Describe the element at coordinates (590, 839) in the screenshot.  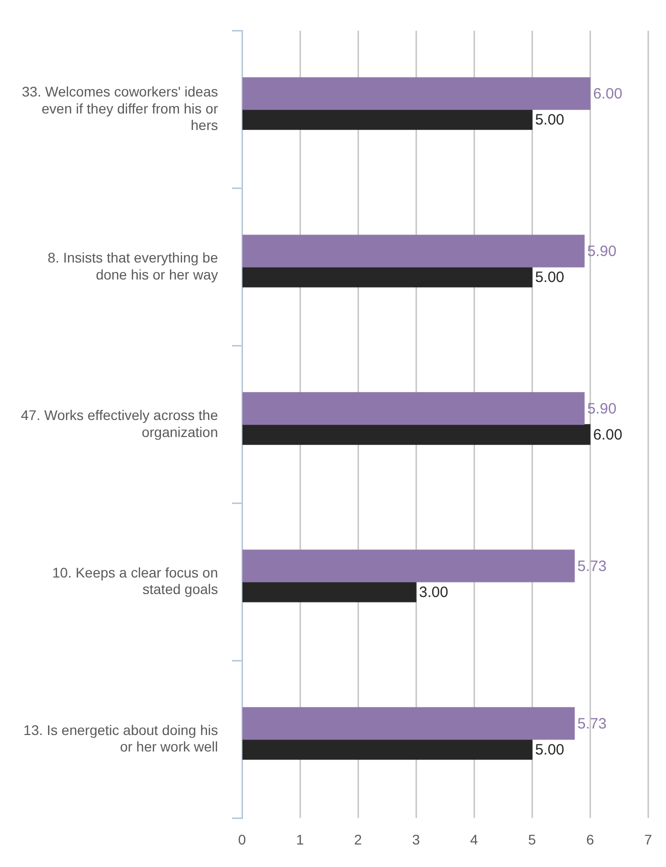
I see `x-tick-label: 6` at that location.